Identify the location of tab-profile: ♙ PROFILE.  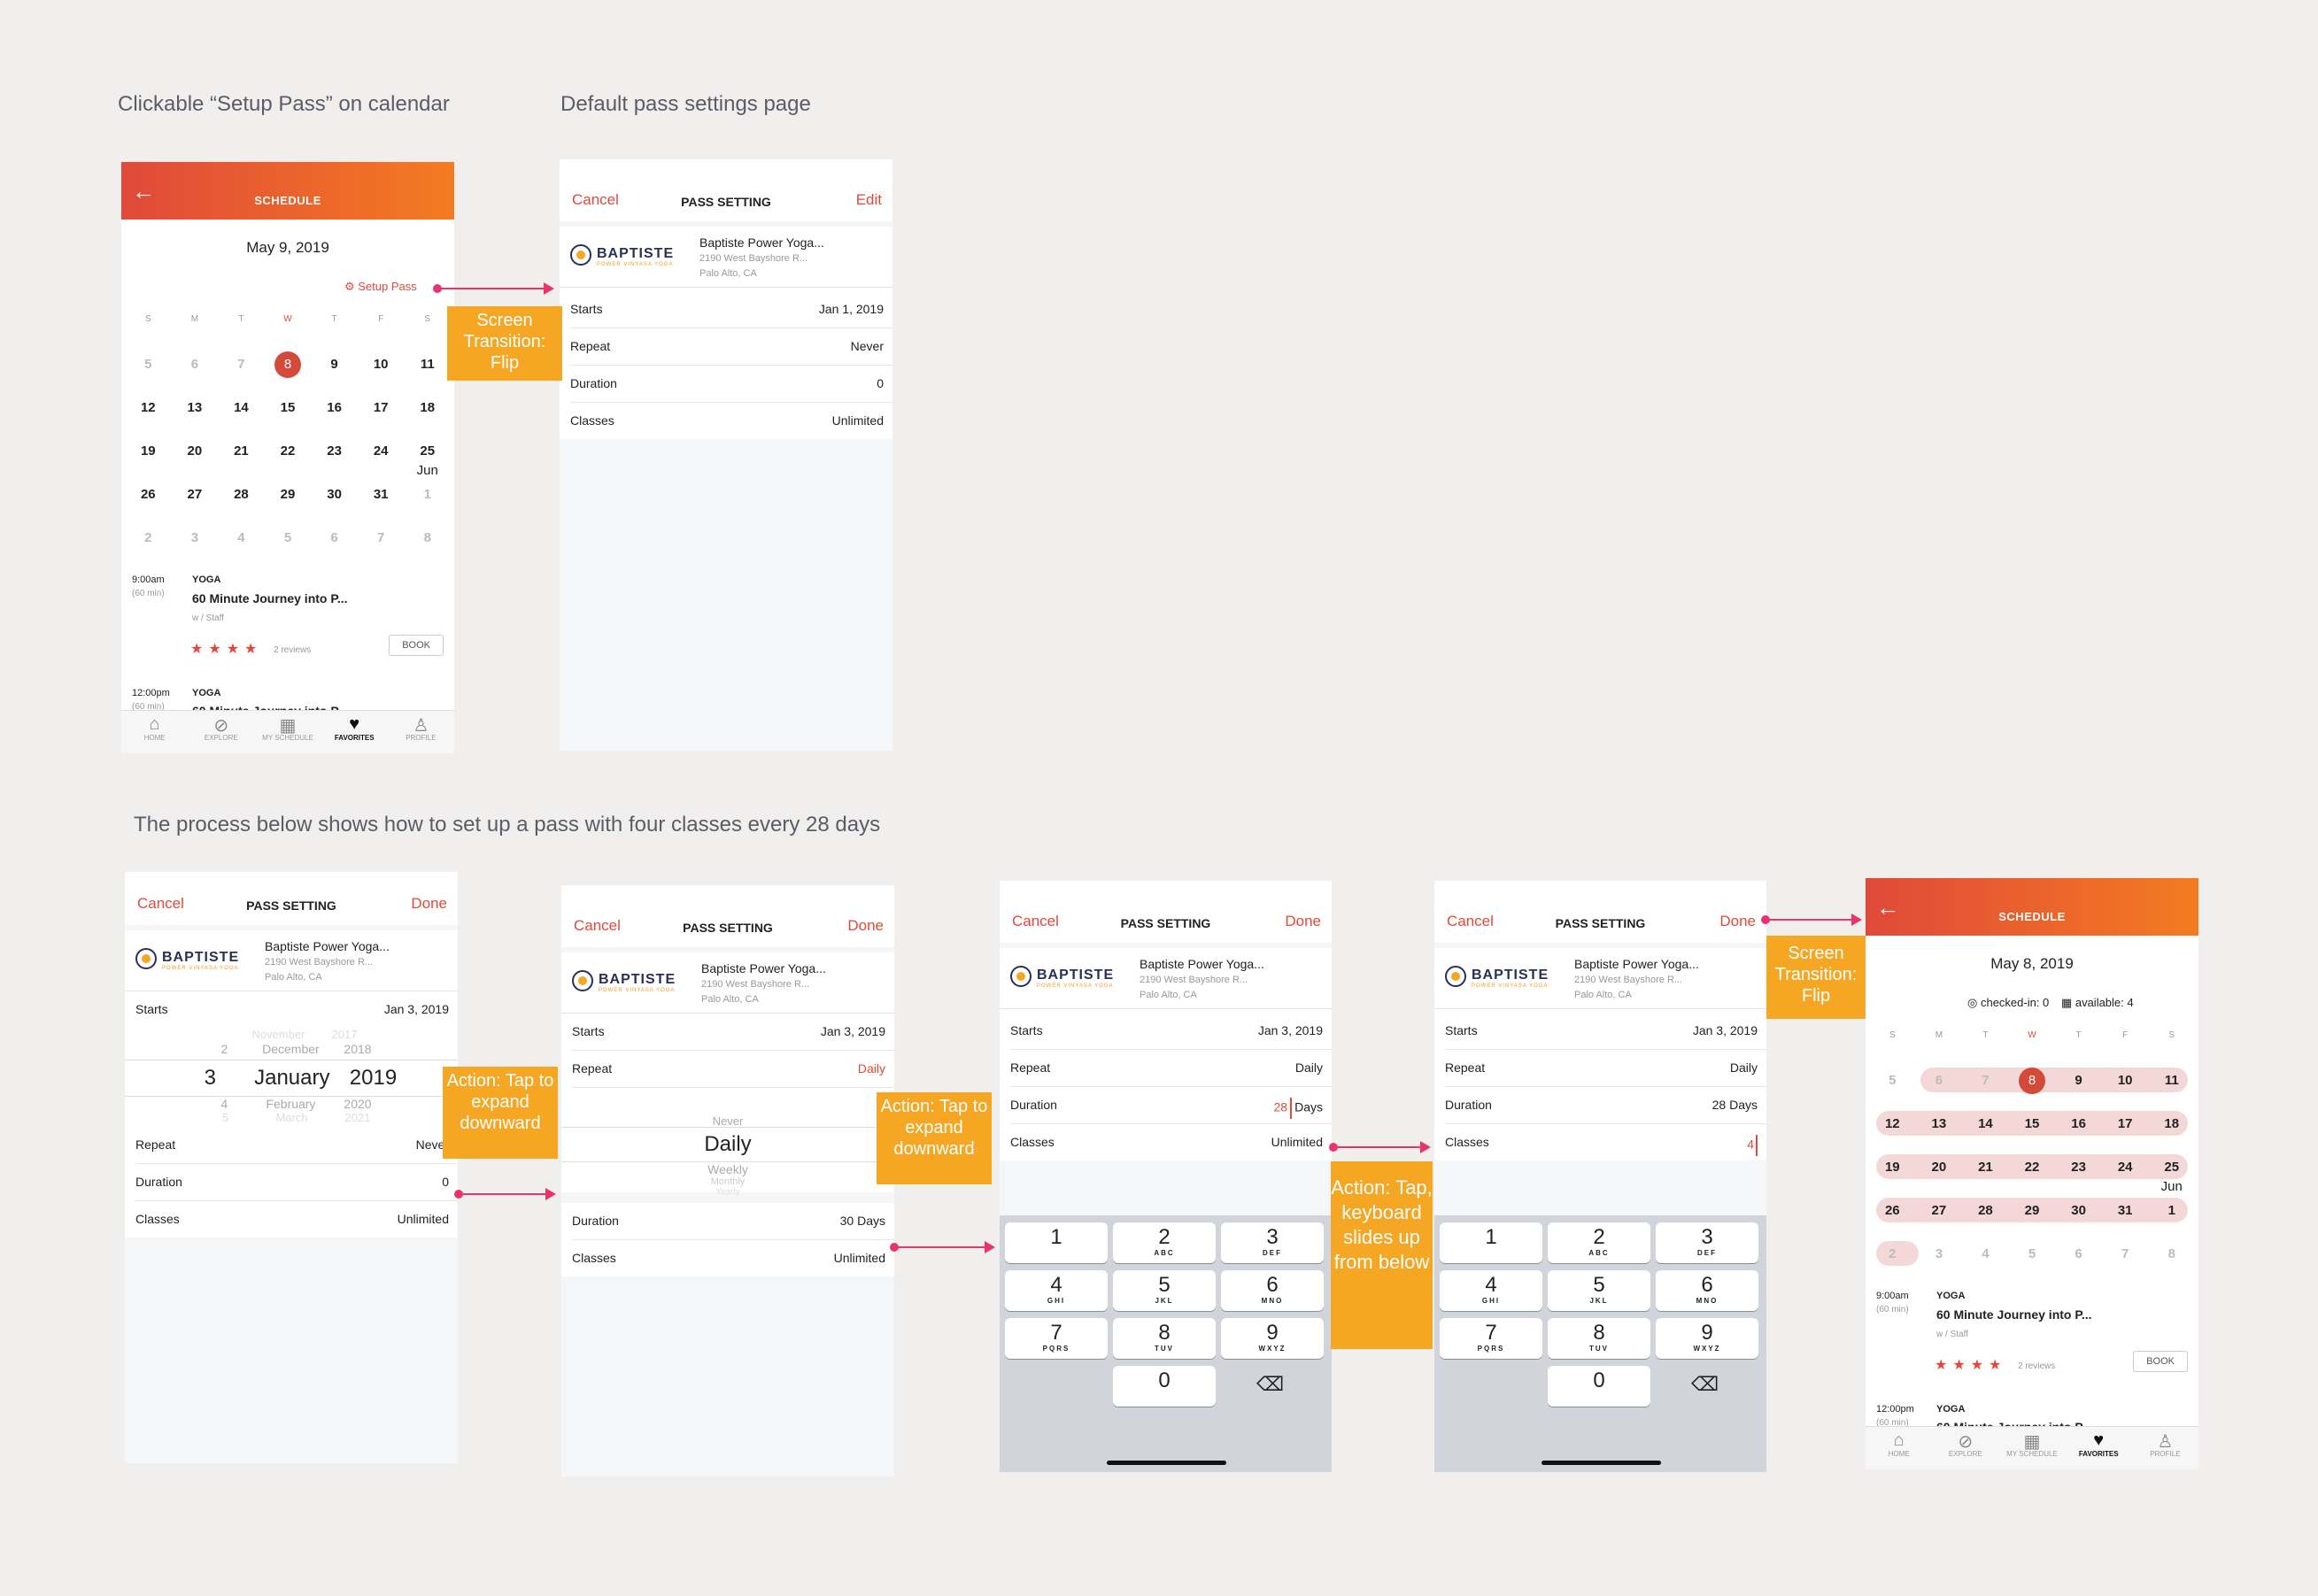
(421, 732).